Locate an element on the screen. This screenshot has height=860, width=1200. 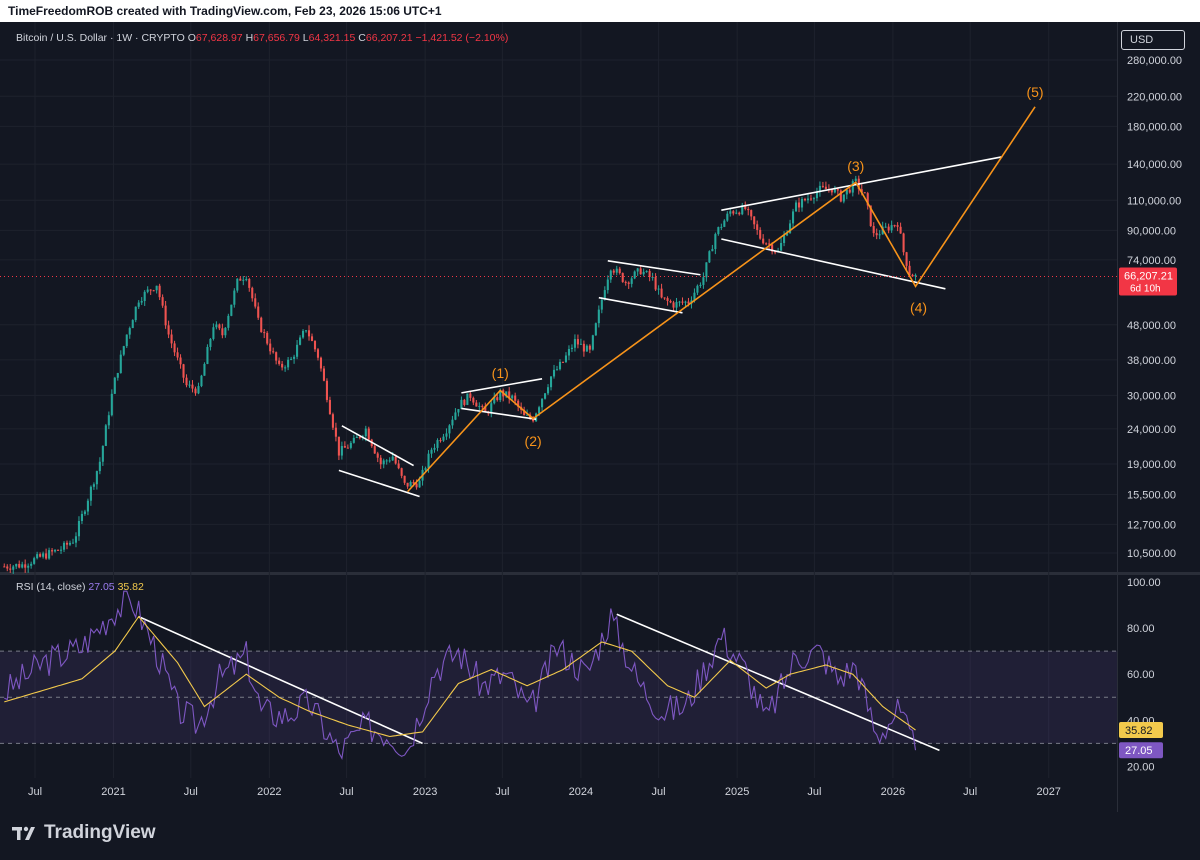
time-tick-label: 2024 is located at coordinates (581, 792).